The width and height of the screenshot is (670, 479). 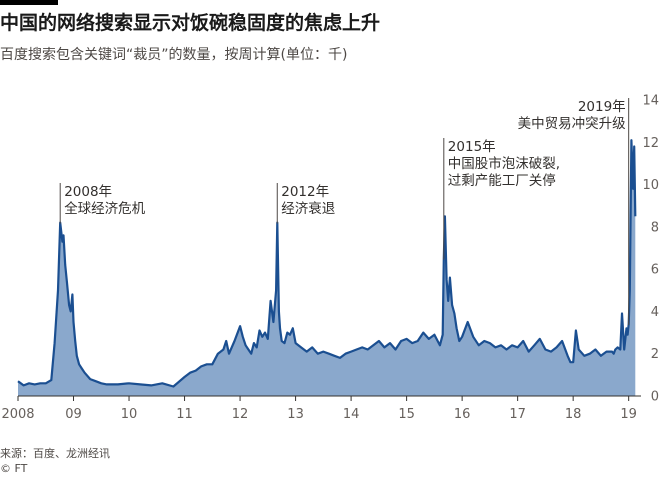 What do you see at coordinates (240, 414) in the screenshot?
I see `x-tick-label: 12` at bounding box center [240, 414].